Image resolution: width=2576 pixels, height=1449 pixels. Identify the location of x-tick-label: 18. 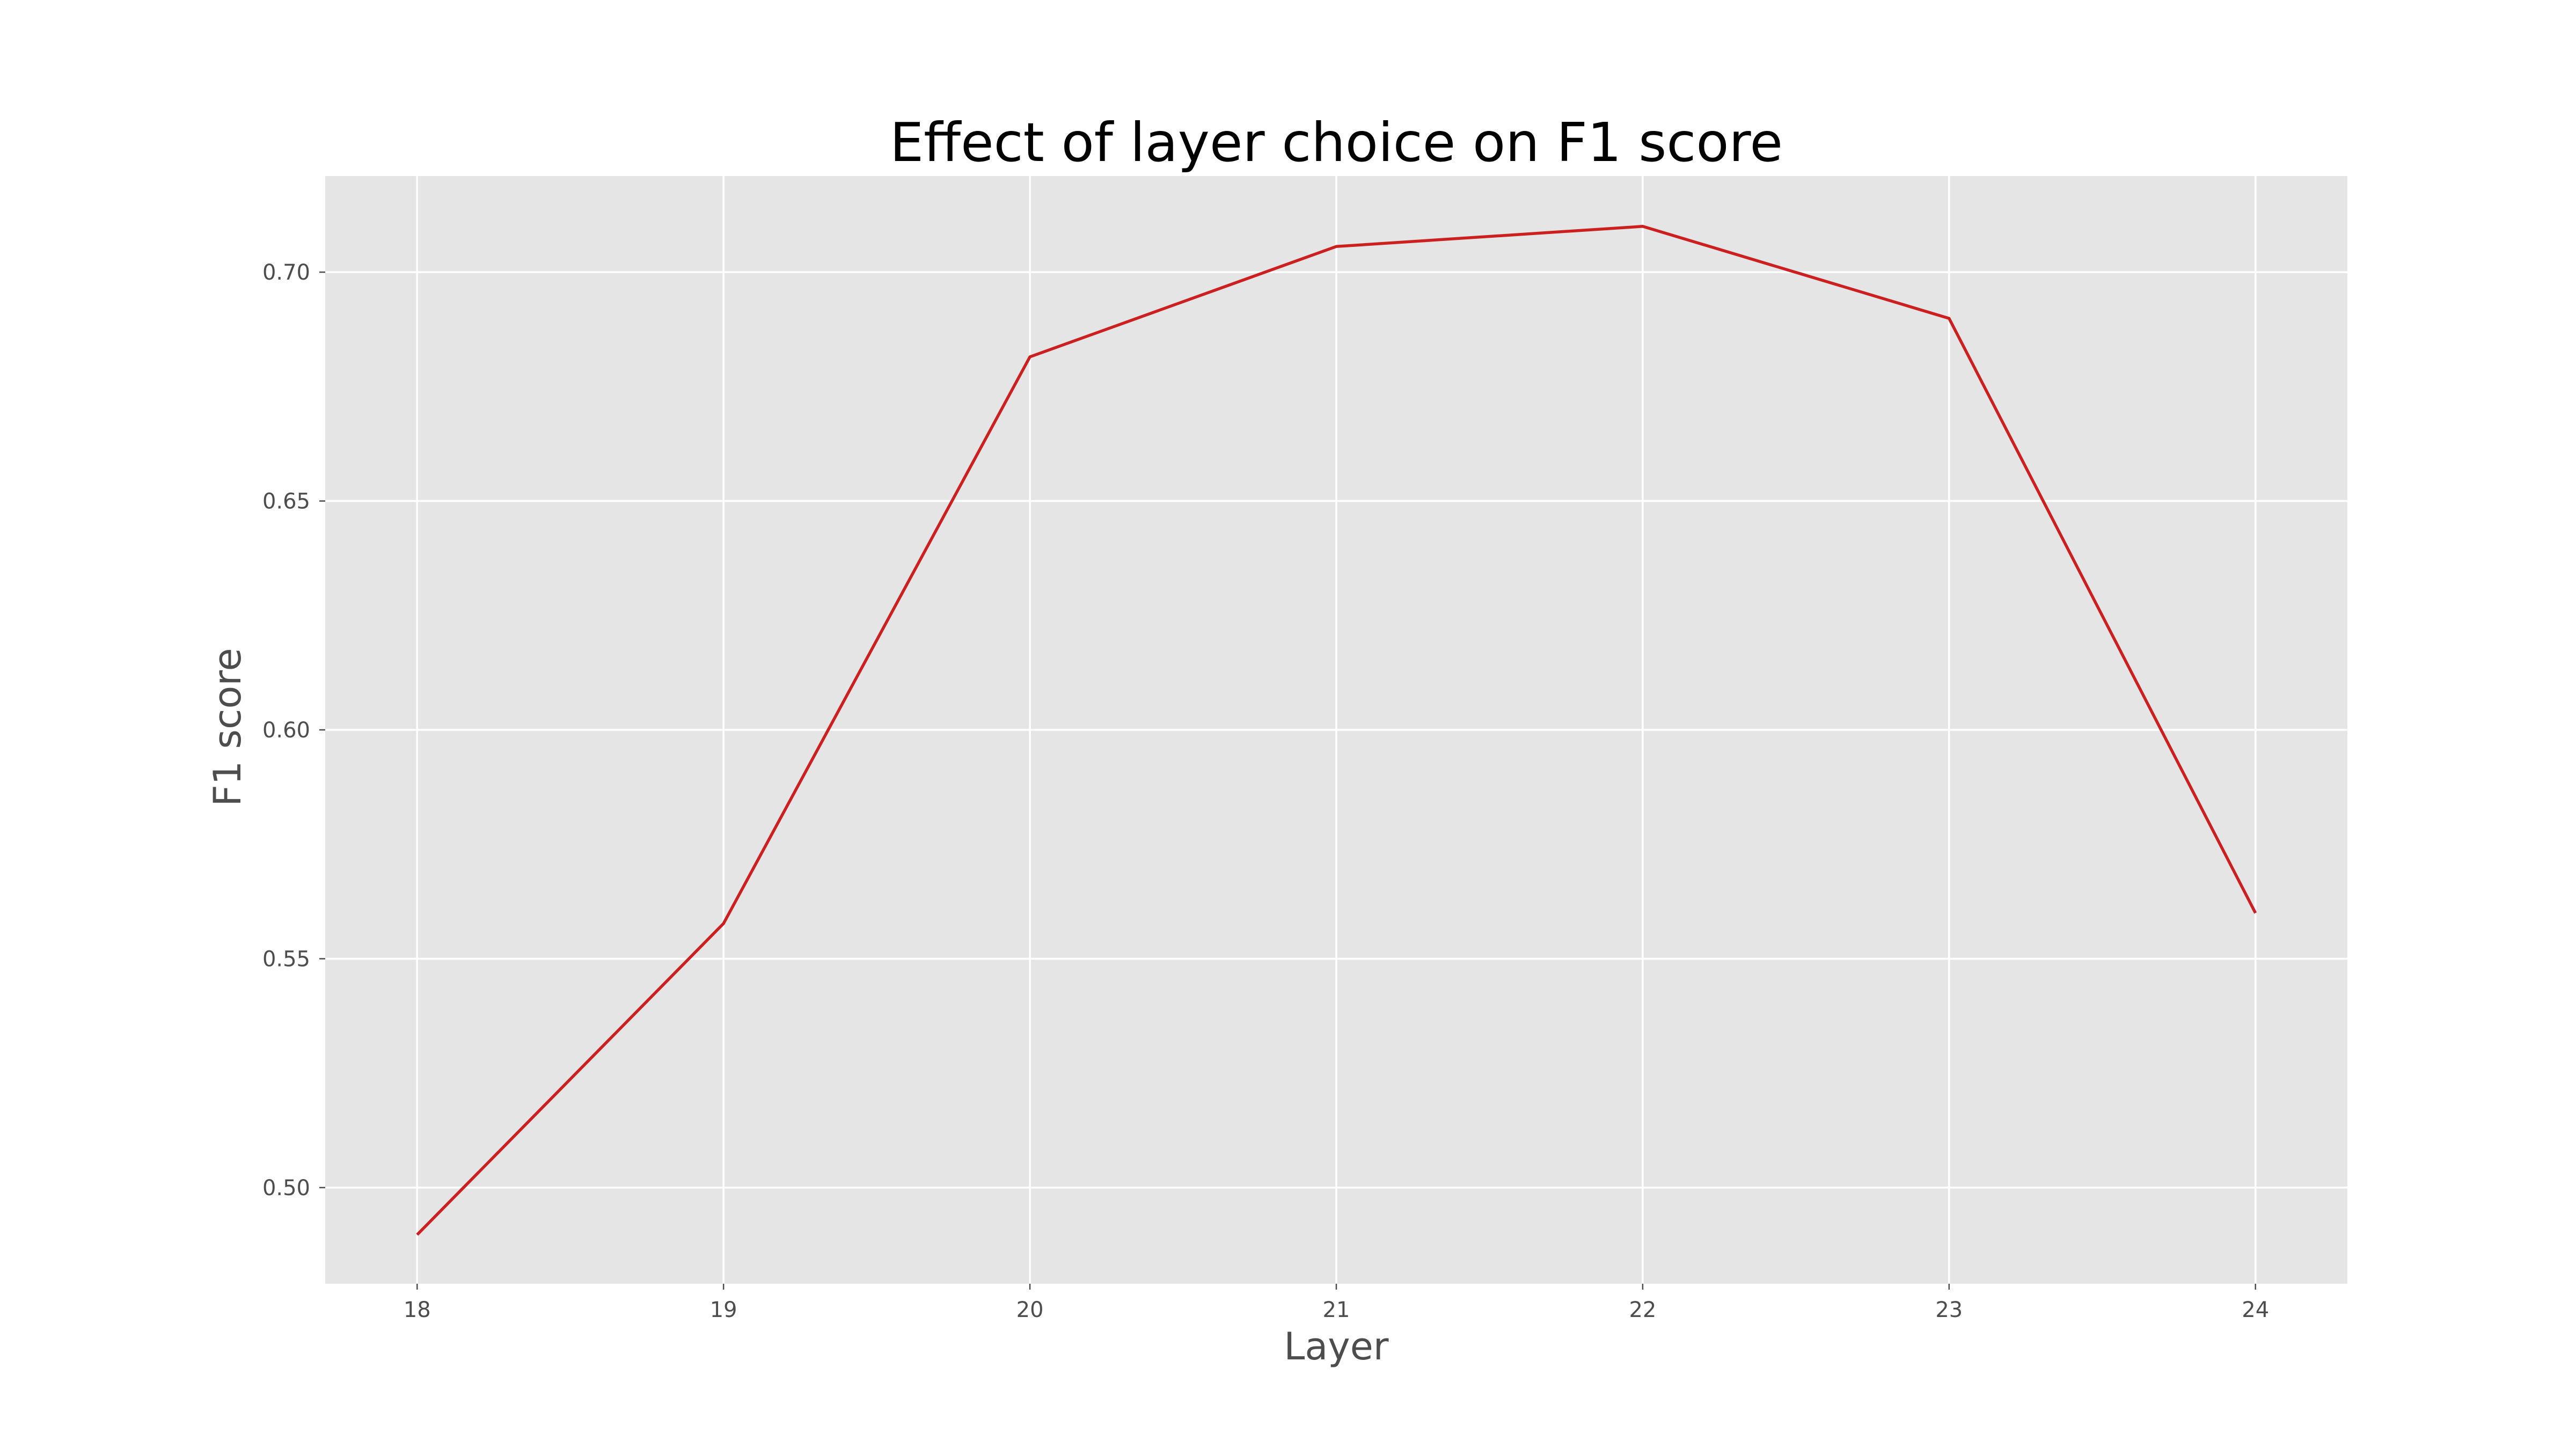
(417, 1310).